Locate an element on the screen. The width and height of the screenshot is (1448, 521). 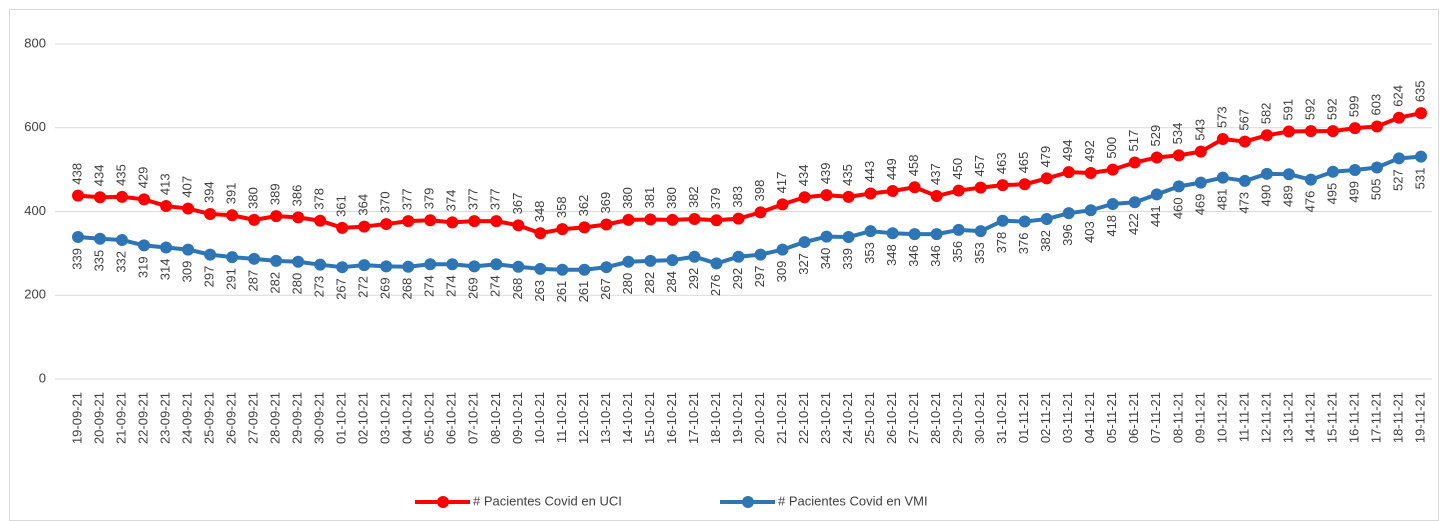
x-tick-label: 13-11-21 is located at coordinates (1287, 417).